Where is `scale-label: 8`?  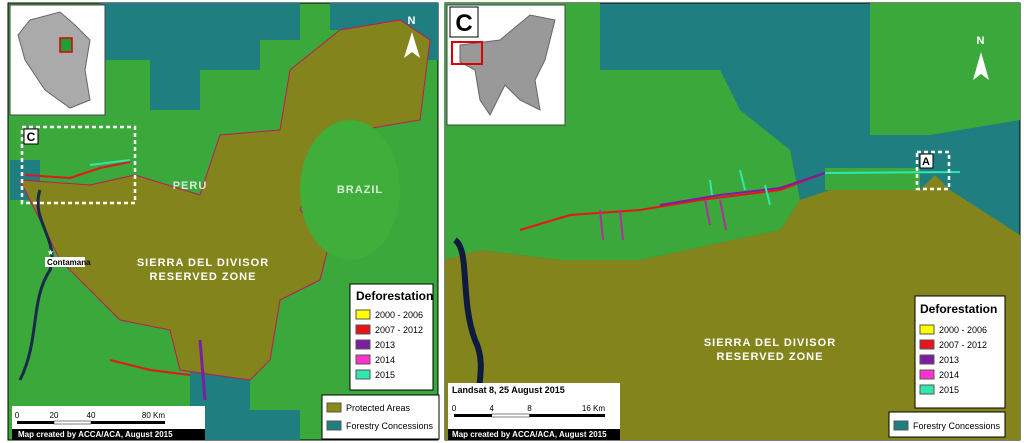
scale-label: 8 is located at coordinates (529, 408).